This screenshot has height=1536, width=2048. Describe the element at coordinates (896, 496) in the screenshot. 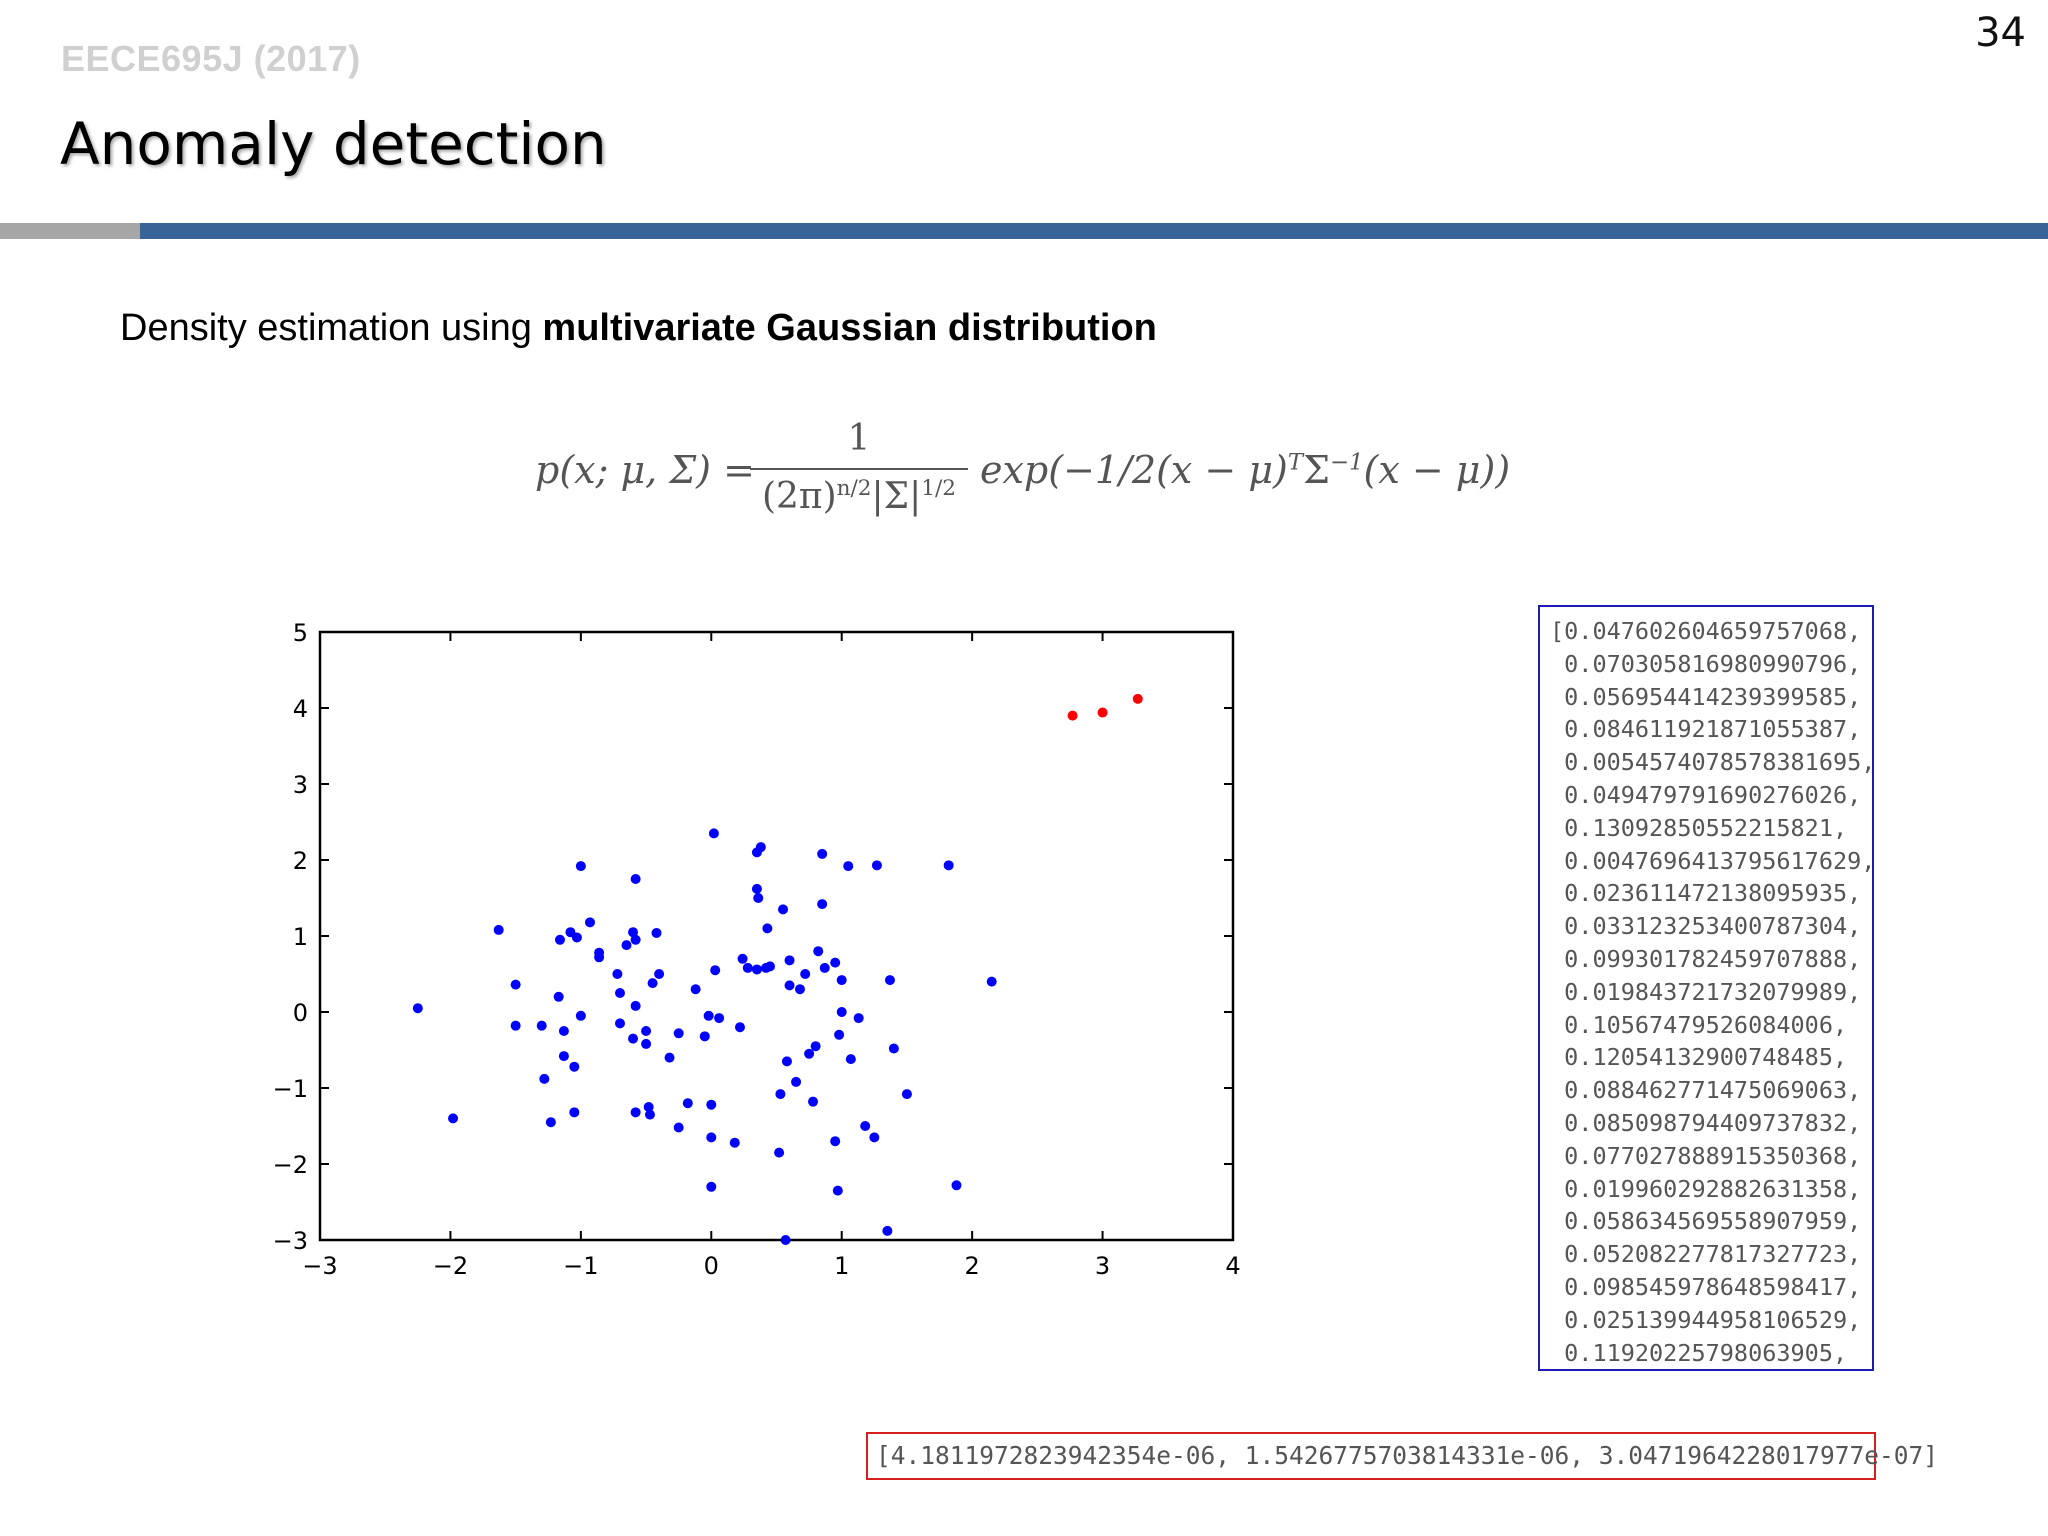

I see `den-sigma: |Σ|` at that location.